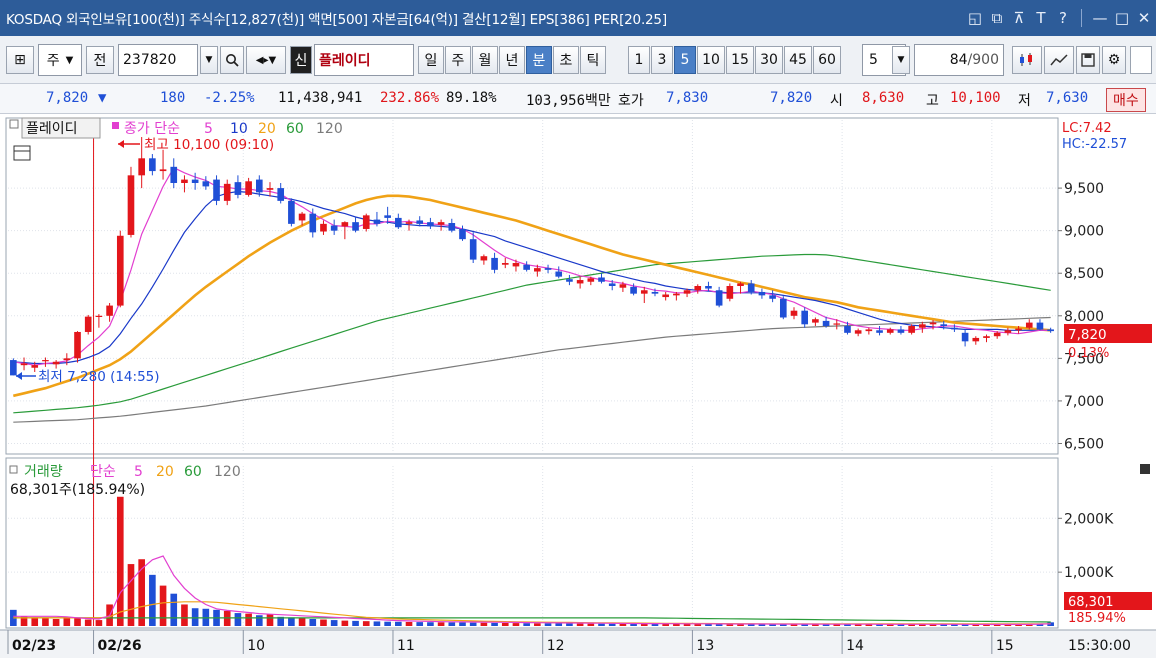  What do you see at coordinates (532, 620) in the screenshot?
I see `volume_ma60-line` at bounding box center [532, 620].